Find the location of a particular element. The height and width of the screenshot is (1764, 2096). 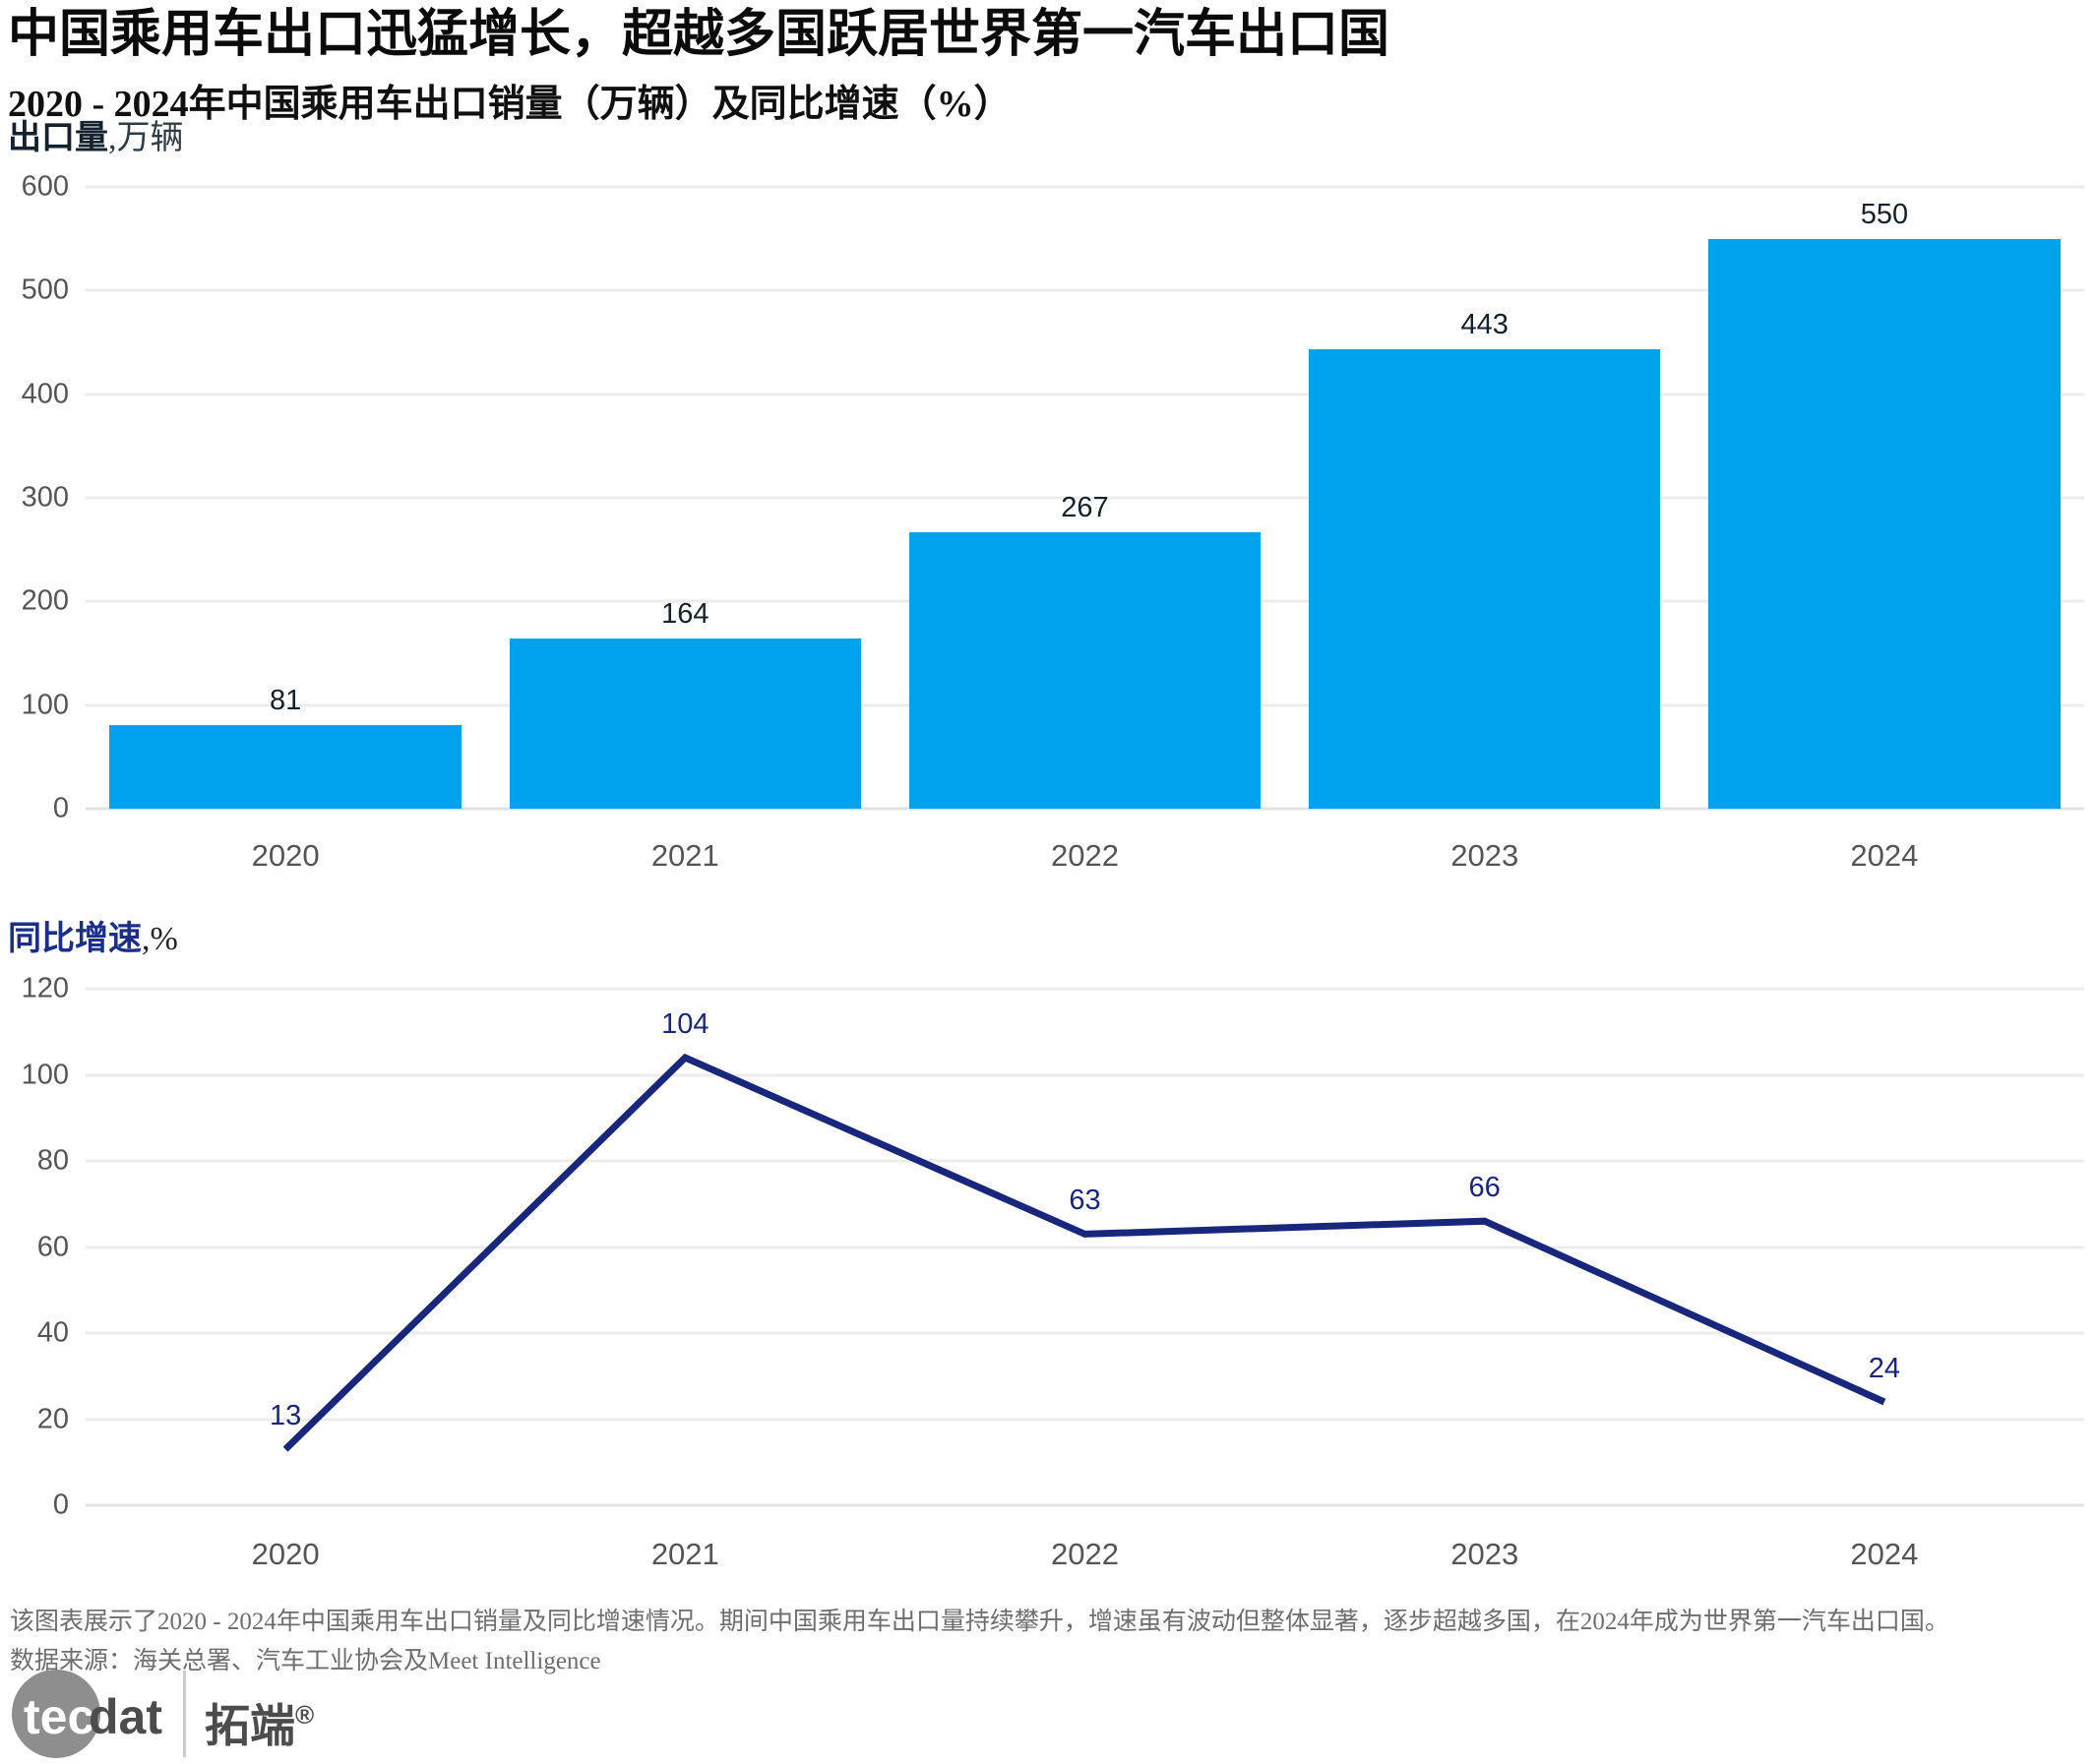

bar-slot: 443 is located at coordinates (1485, 498).